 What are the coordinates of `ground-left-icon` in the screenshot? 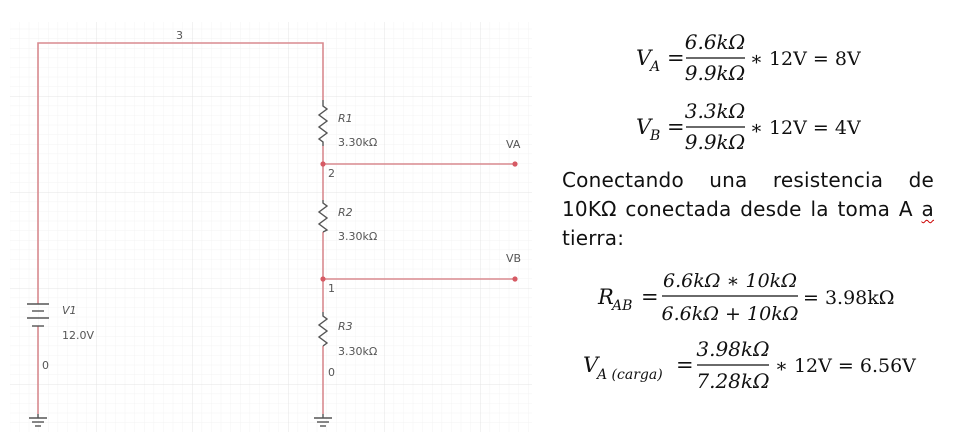 It's located at (38, 420).